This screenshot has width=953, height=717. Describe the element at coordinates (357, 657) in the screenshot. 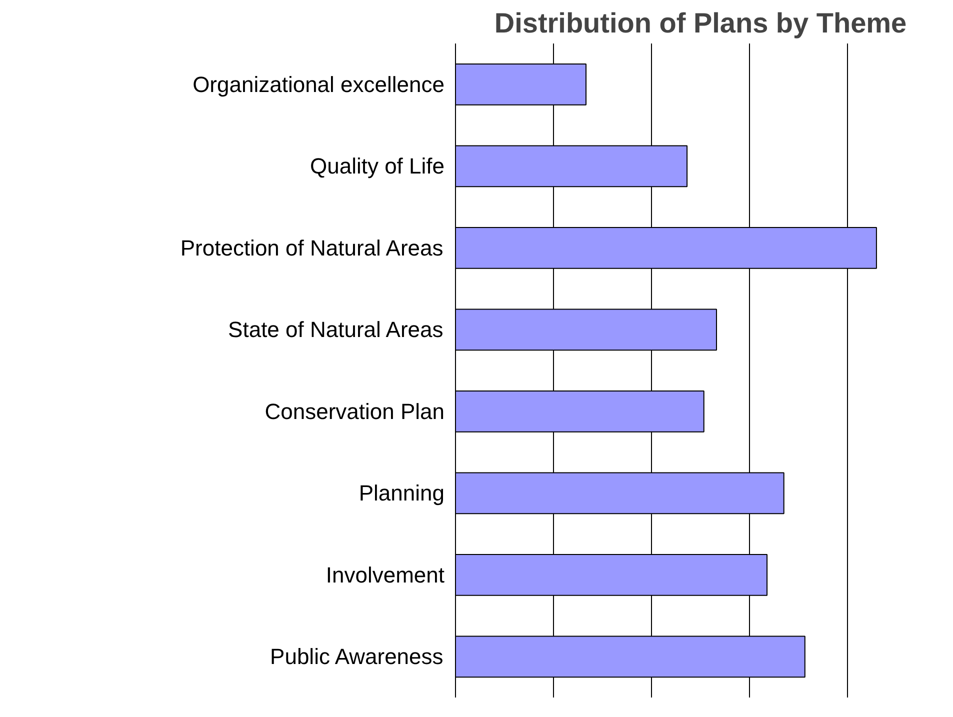

I see `y-tick-label: Public Awareness` at that location.